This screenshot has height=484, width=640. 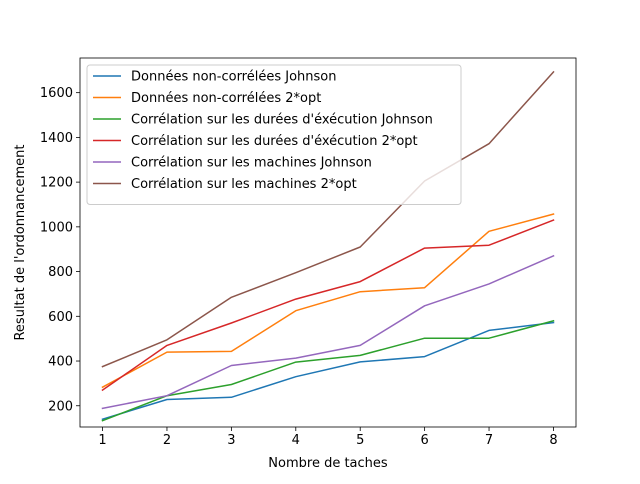 I want to click on legend-label: Données non-corrélées 2*opt, so click(x=226, y=98).